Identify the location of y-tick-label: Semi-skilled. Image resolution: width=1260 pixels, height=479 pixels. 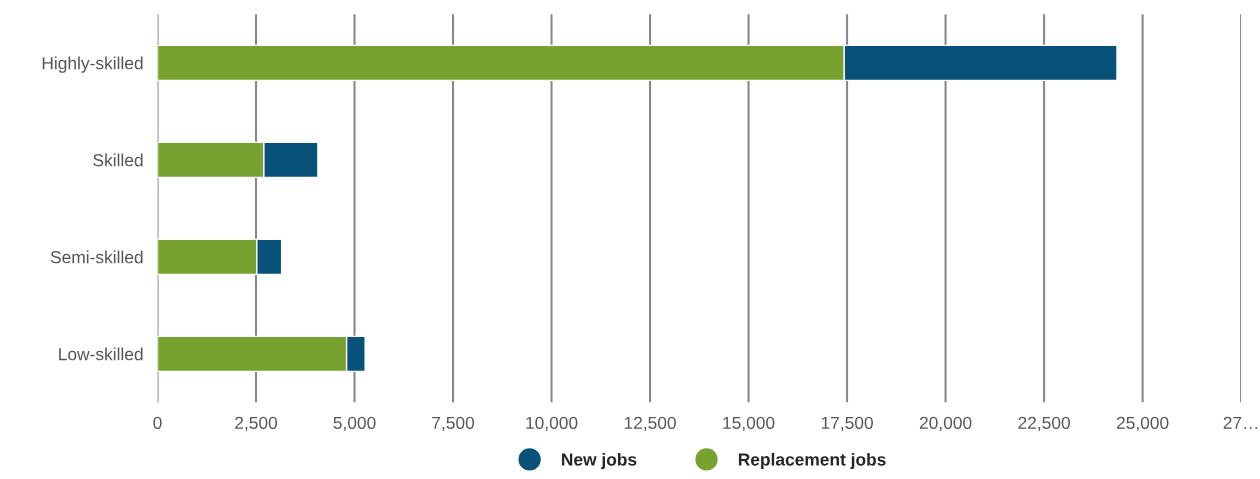
(96, 257).